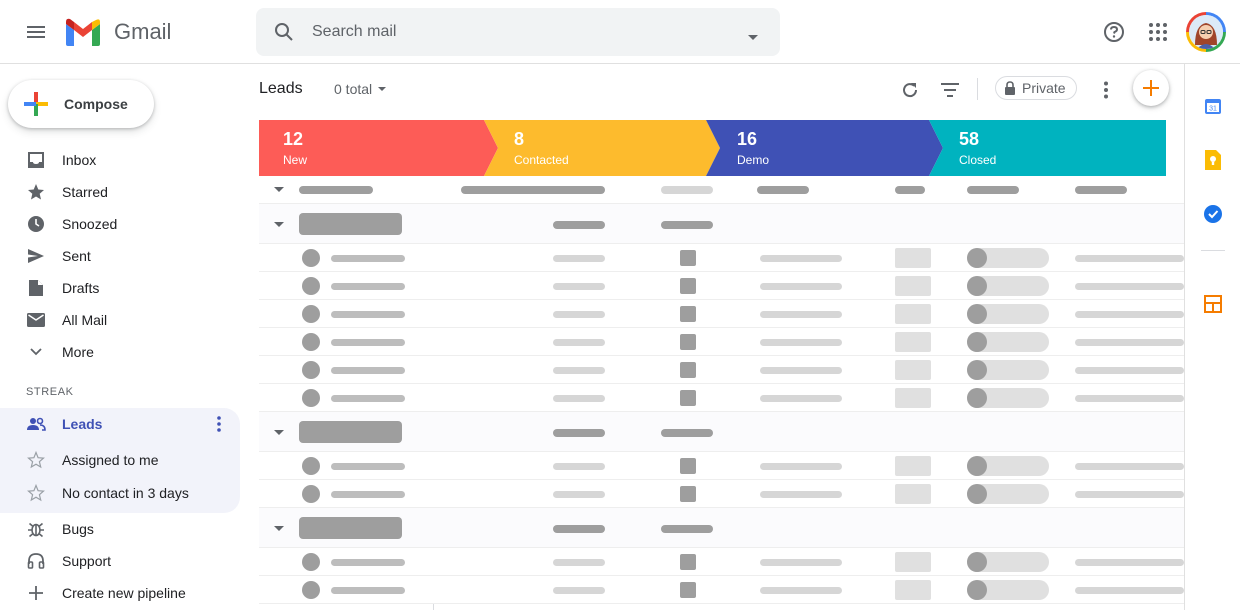  I want to click on add-icon, so click(36, 593).